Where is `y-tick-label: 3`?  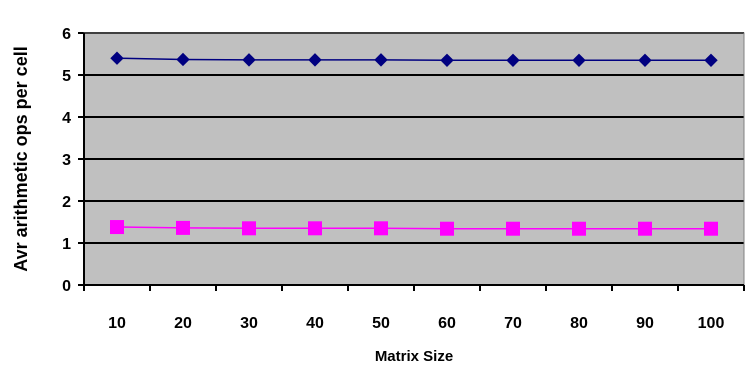
y-tick-label: 3 is located at coordinates (66, 160).